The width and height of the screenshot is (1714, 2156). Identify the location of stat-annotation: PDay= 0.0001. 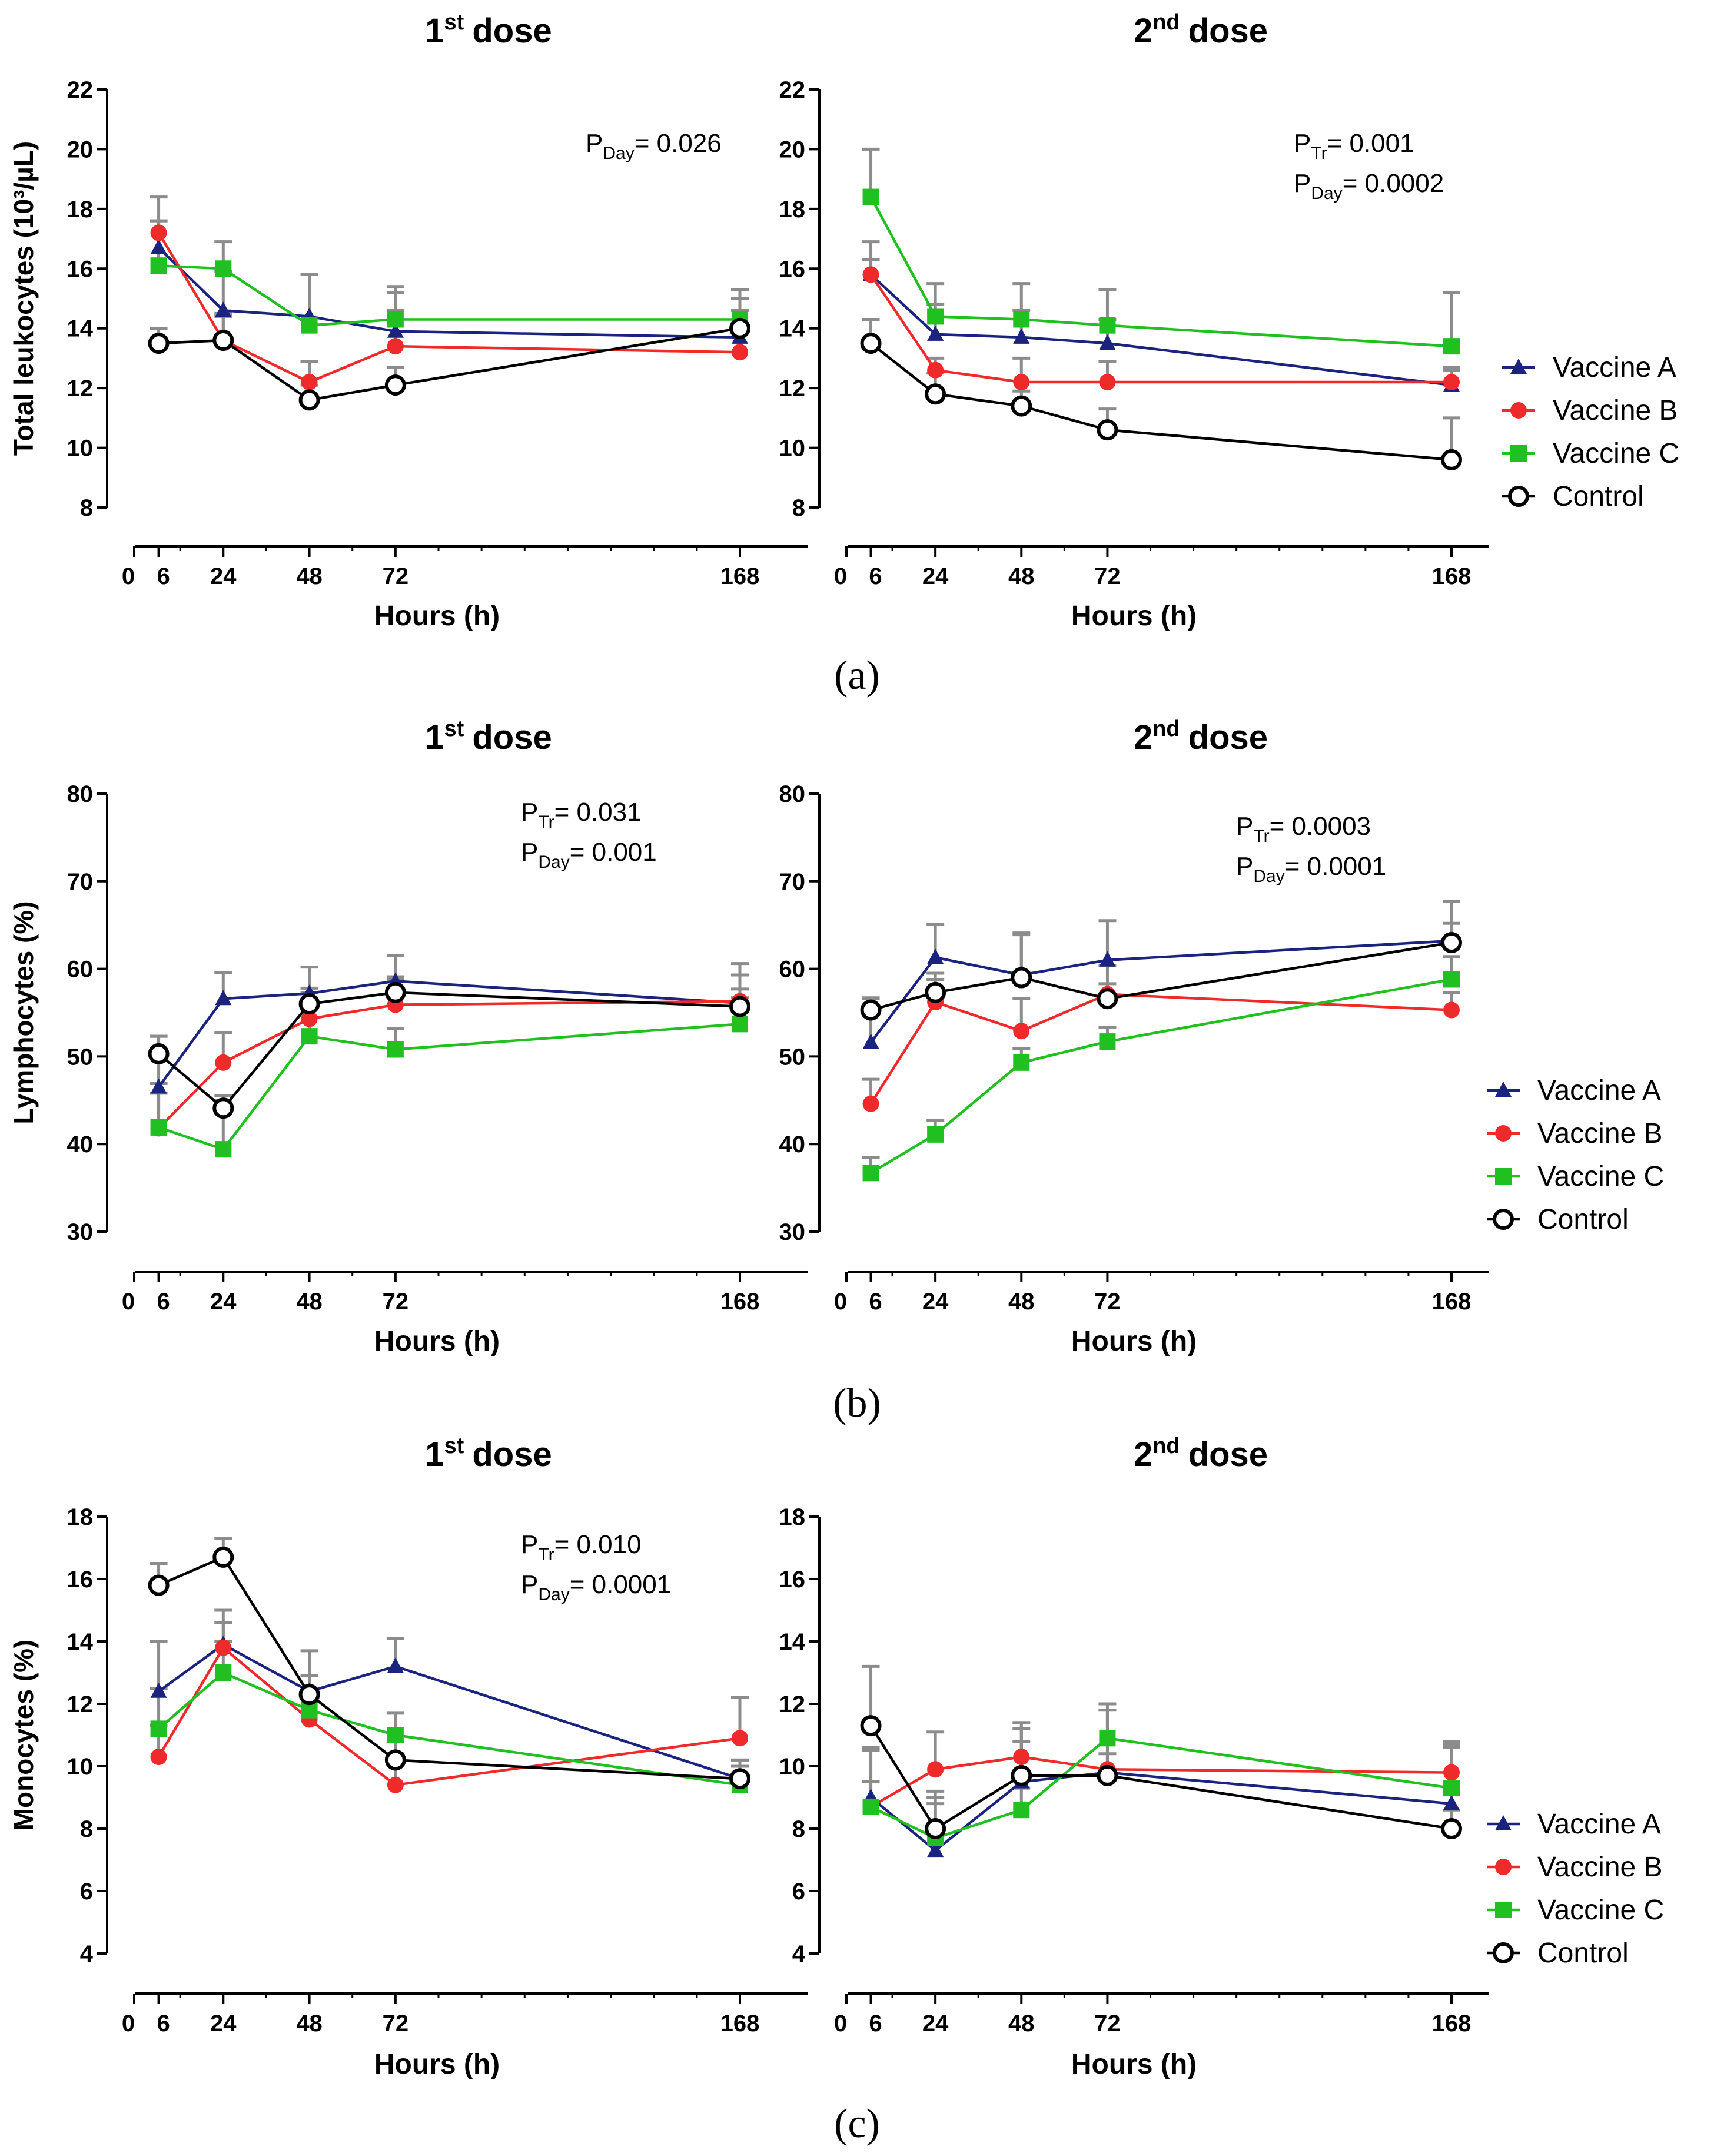
(1311, 869).